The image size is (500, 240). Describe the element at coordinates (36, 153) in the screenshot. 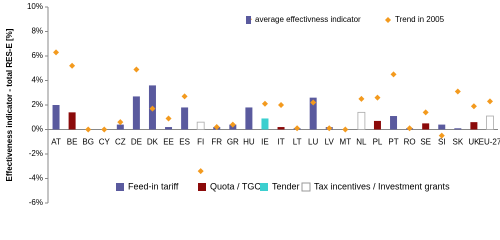

I see `y-tick-label: -2%` at that location.